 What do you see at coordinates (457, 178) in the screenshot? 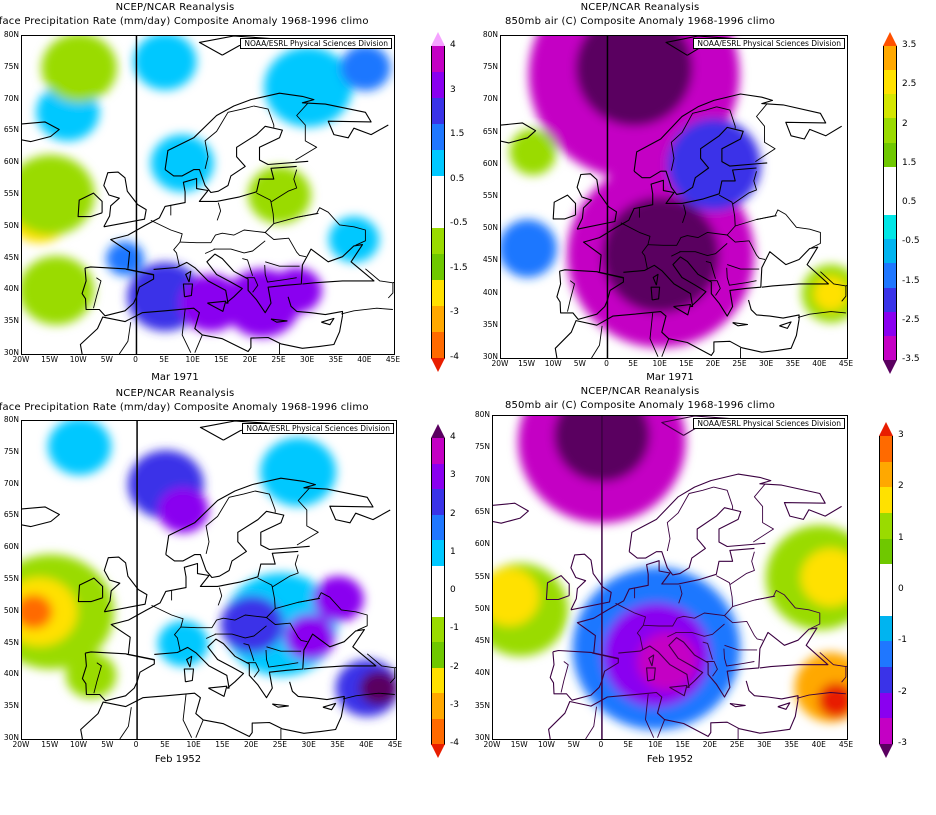
I see `colorbar-tick-label: 0.5` at bounding box center [457, 178].